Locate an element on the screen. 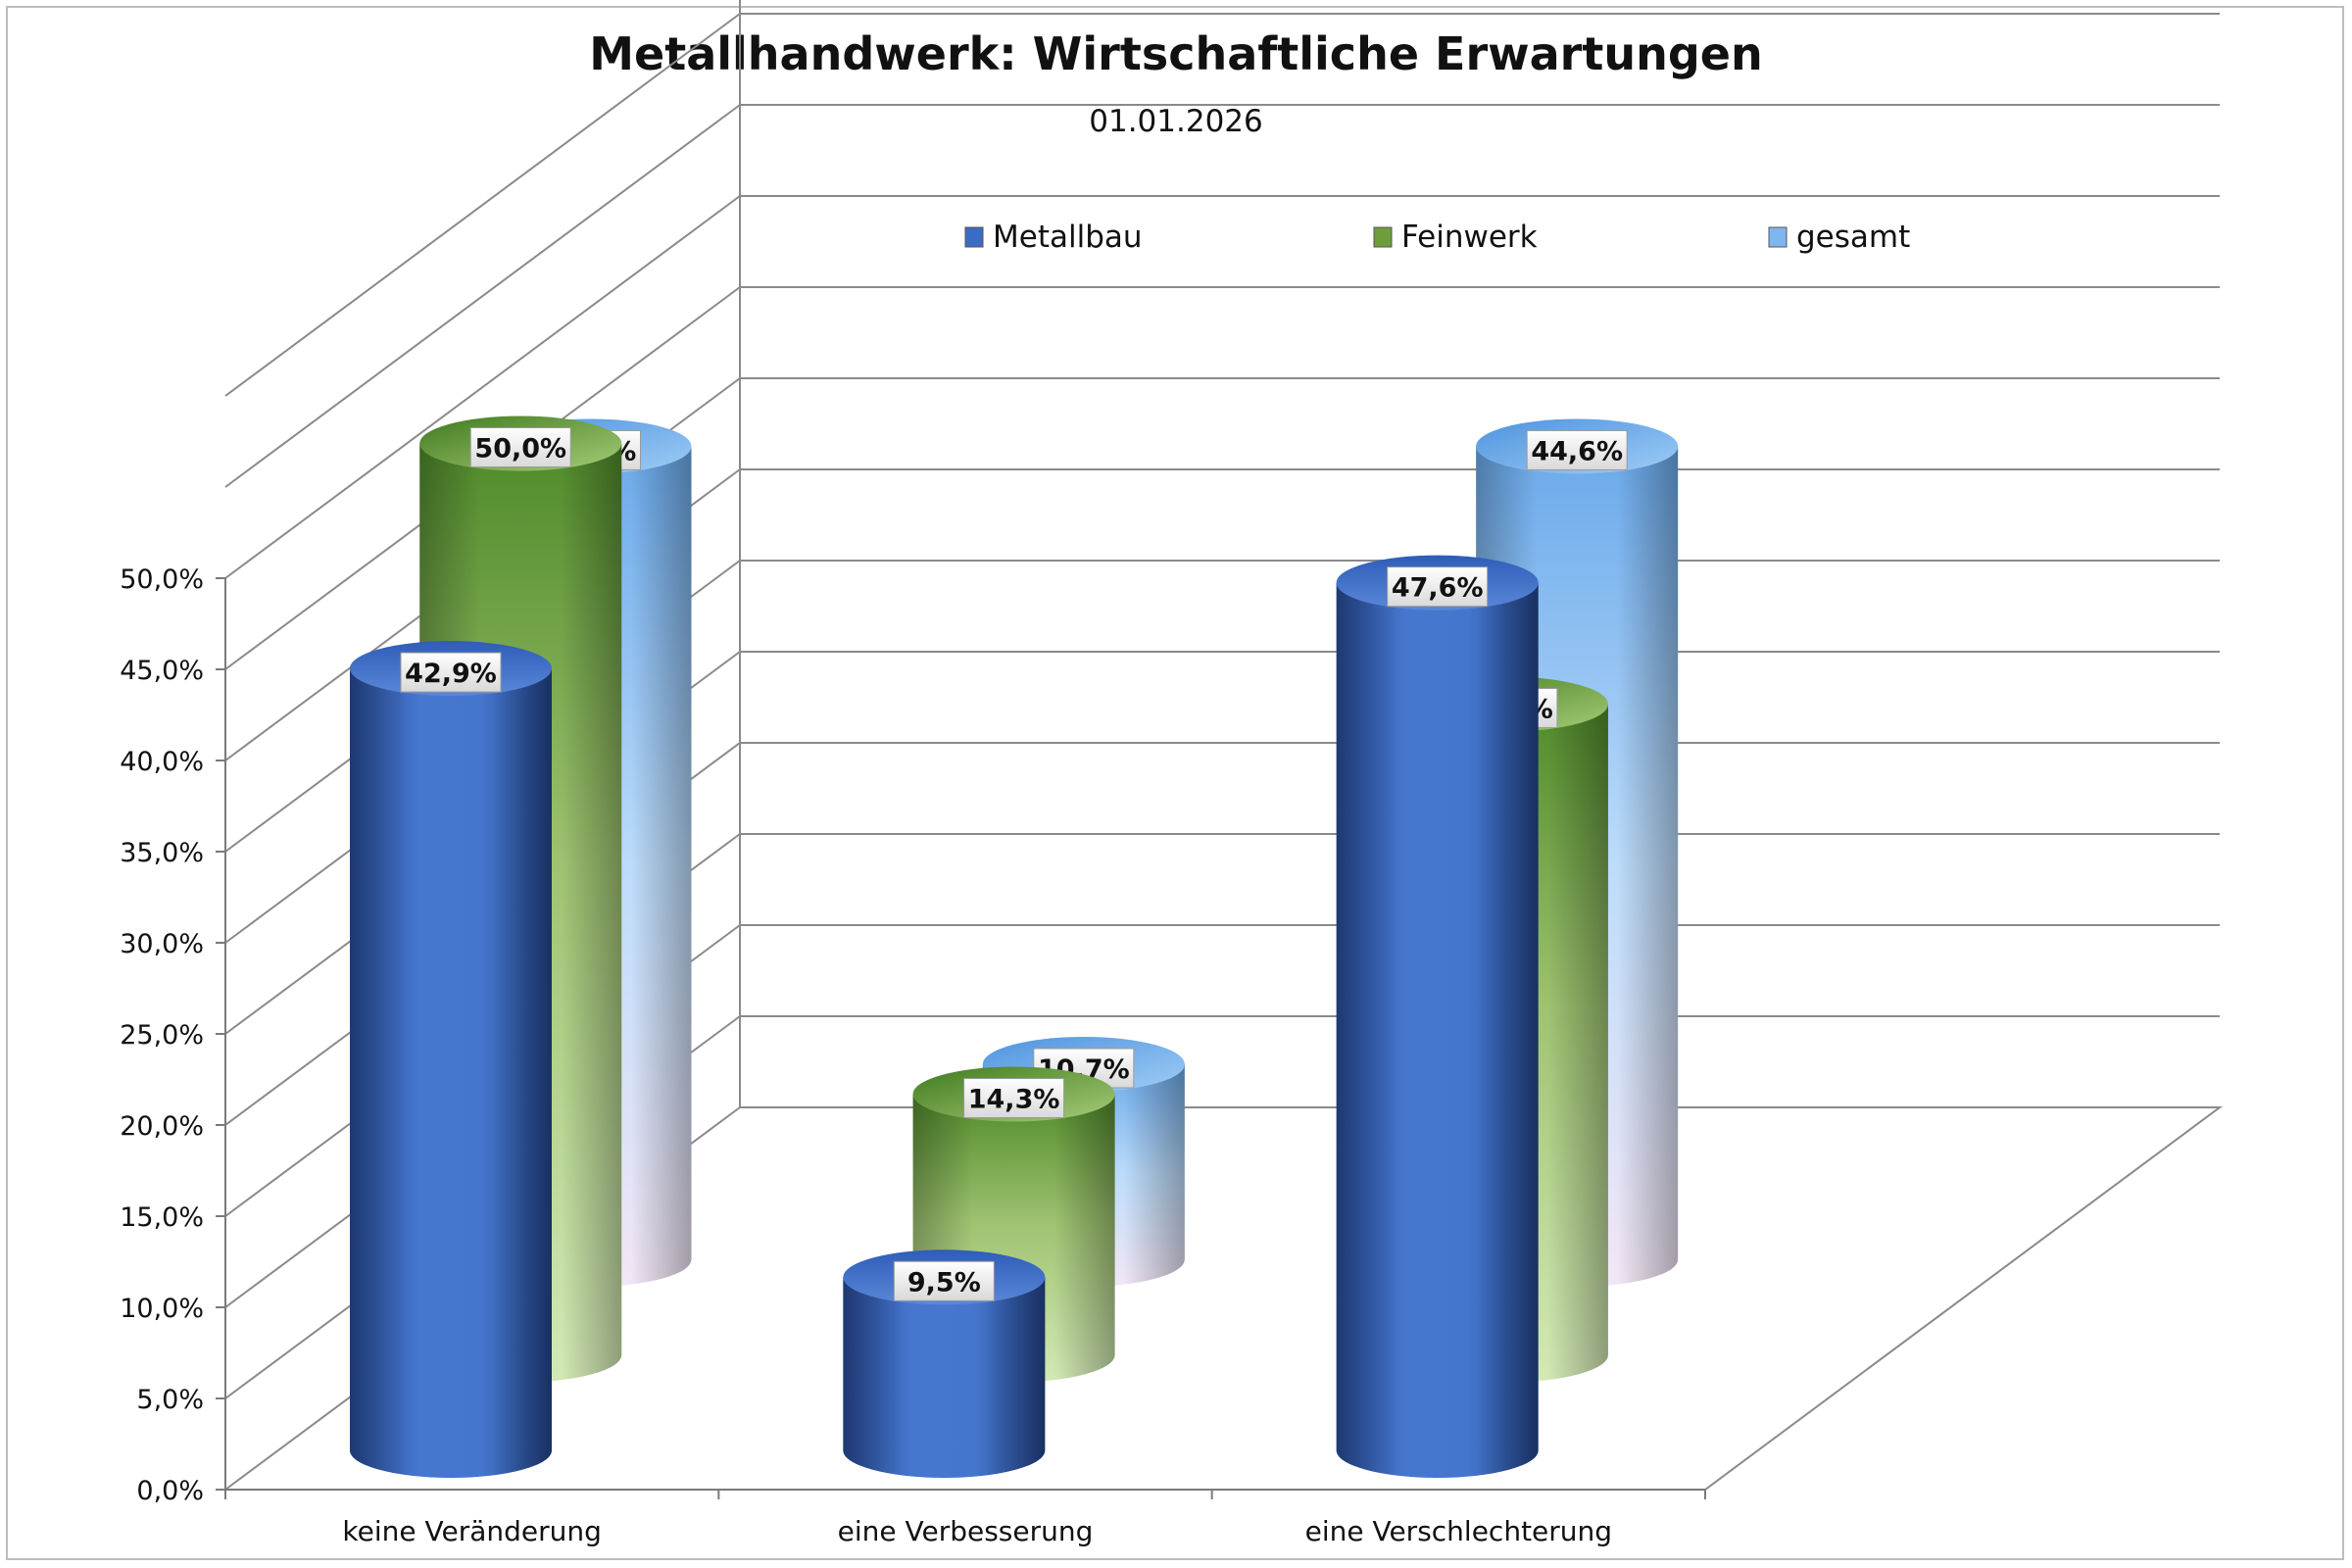  data-label: 9,5% is located at coordinates (944, 1282).